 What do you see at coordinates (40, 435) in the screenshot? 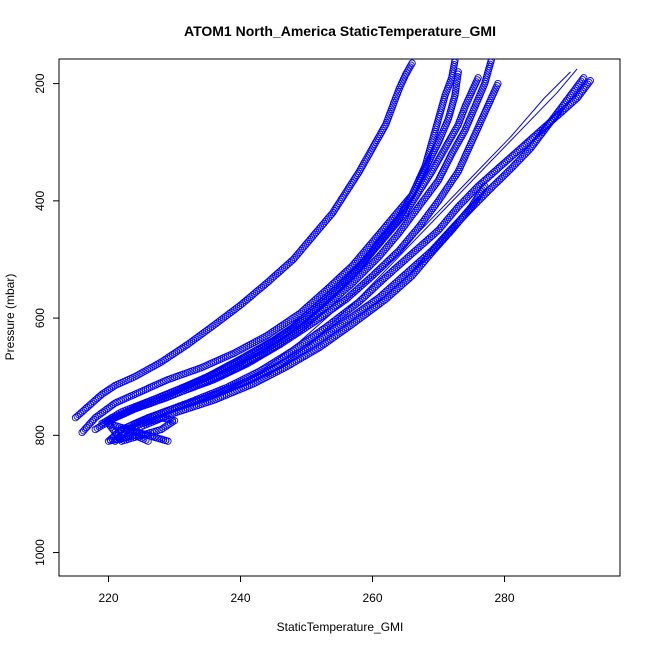
I see `y-tick-label: 800` at bounding box center [40, 435].